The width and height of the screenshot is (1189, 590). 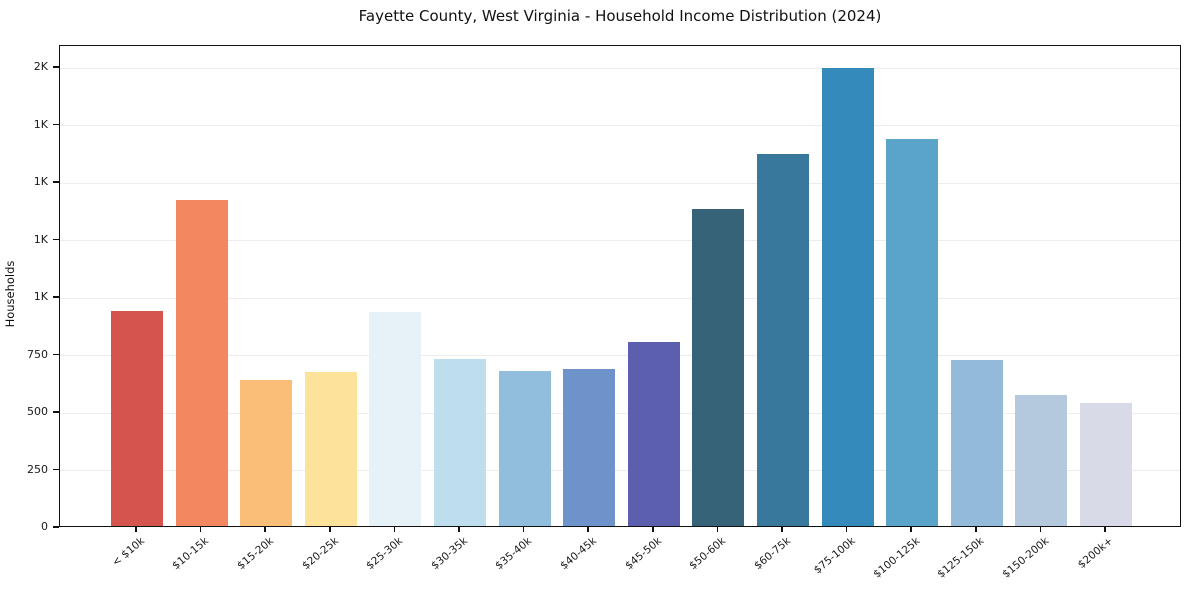 I want to click on bar-20-25k, so click(x=330, y=448).